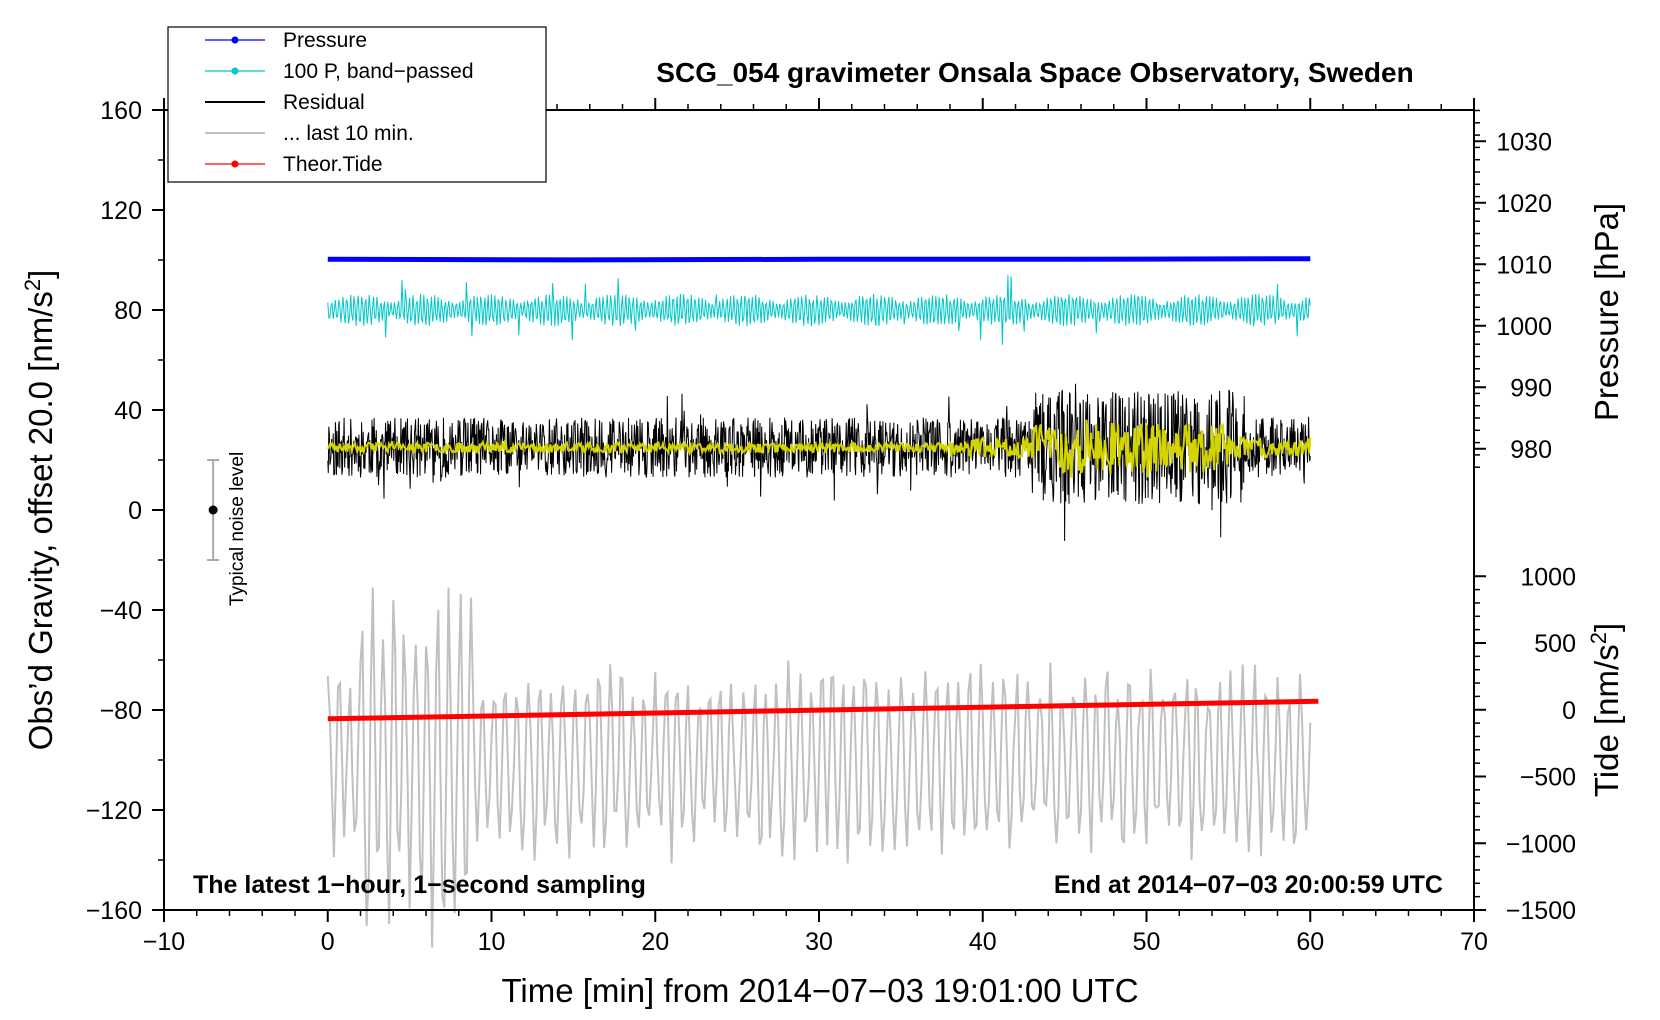  I want to click on y-tick-label: −160, so click(114, 911).